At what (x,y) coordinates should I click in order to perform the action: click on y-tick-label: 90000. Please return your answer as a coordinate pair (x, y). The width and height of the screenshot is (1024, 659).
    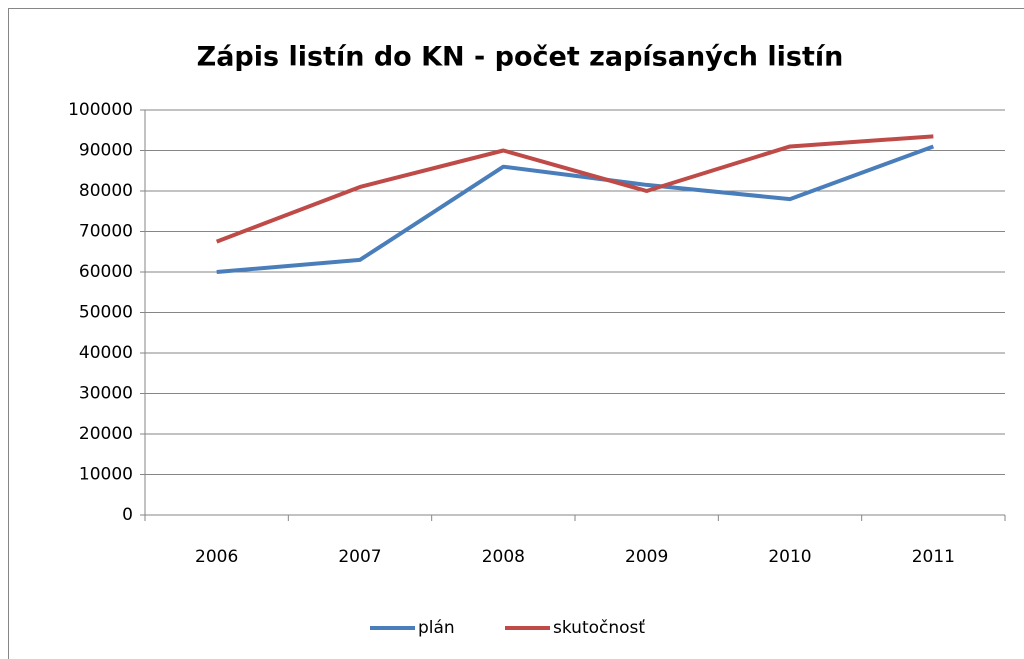
    Looking at the image, I should click on (106, 151).